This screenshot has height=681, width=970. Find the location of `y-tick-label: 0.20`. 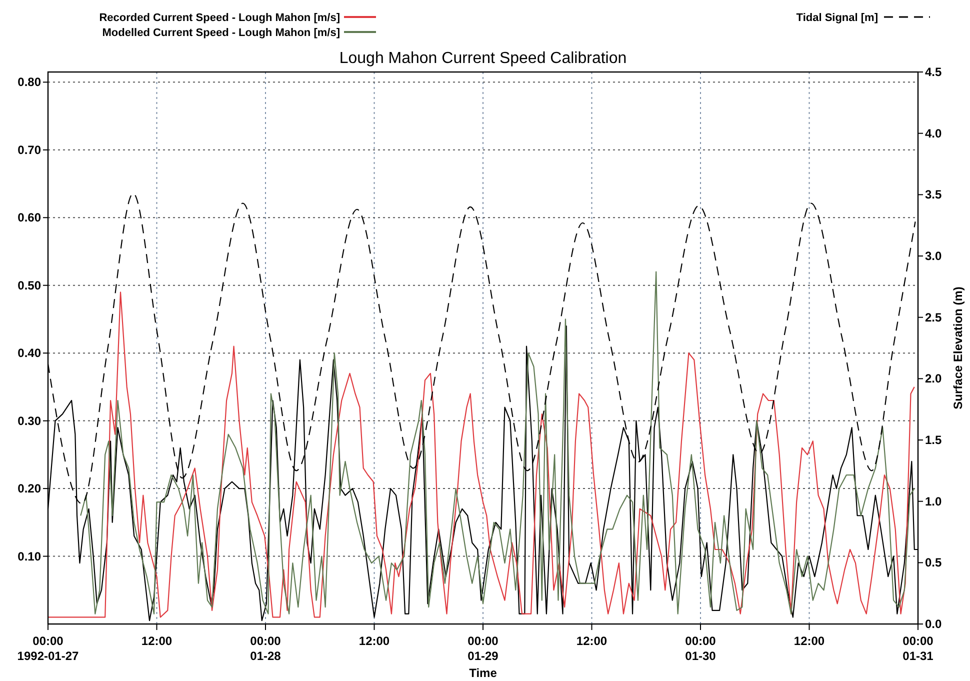

y-tick-label: 0.20 is located at coordinates (30, 489).